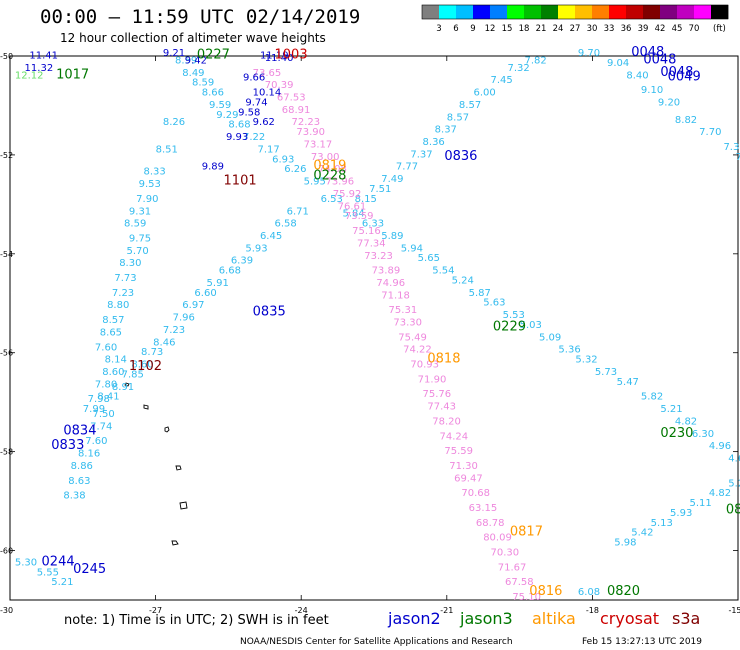 This screenshot has height=650, width=740. I want to click on swh-value: 70.30, so click(504, 552).